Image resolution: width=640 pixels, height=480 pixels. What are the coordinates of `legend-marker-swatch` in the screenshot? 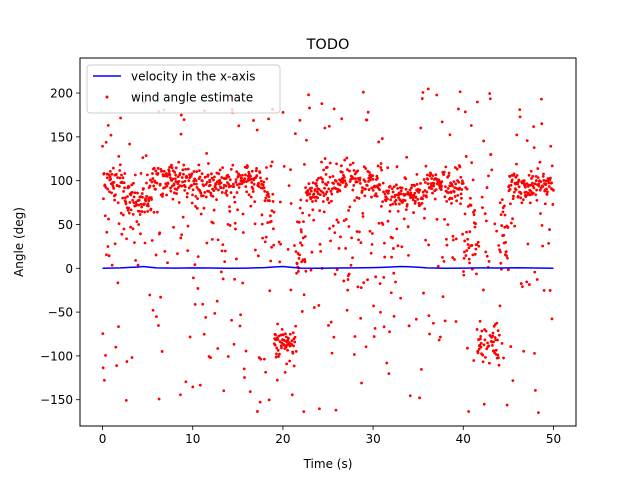 It's located at (107, 97).